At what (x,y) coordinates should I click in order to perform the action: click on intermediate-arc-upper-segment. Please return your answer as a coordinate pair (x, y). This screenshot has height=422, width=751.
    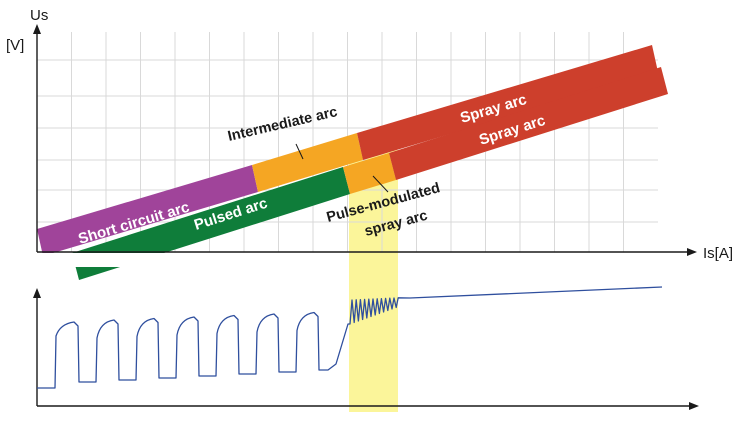
    Looking at the image, I should click on (307, 162).